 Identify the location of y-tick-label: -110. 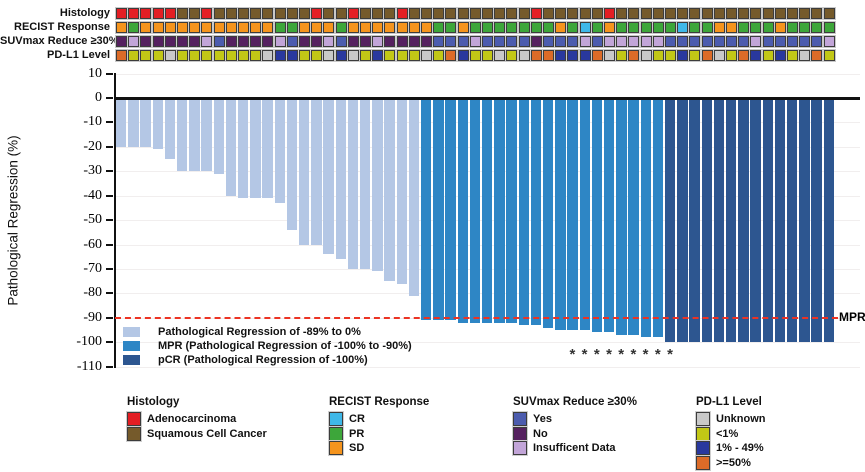
(89, 366).